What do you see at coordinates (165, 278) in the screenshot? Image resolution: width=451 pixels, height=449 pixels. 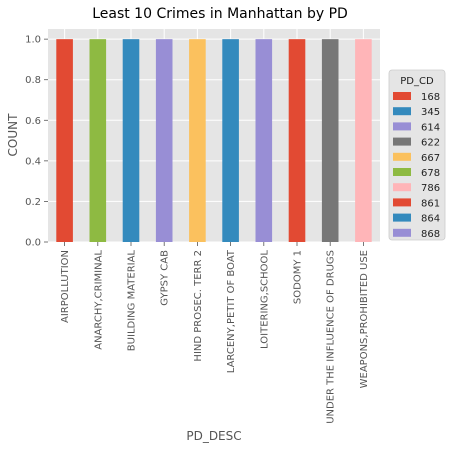 I see `x-tick-label: GYPSY CAB` at bounding box center [165, 278].